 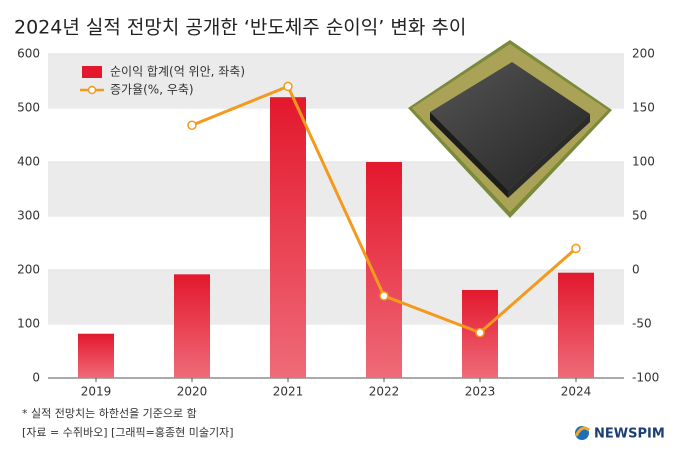 I want to click on x-tick-label: 2020, so click(x=192, y=392).